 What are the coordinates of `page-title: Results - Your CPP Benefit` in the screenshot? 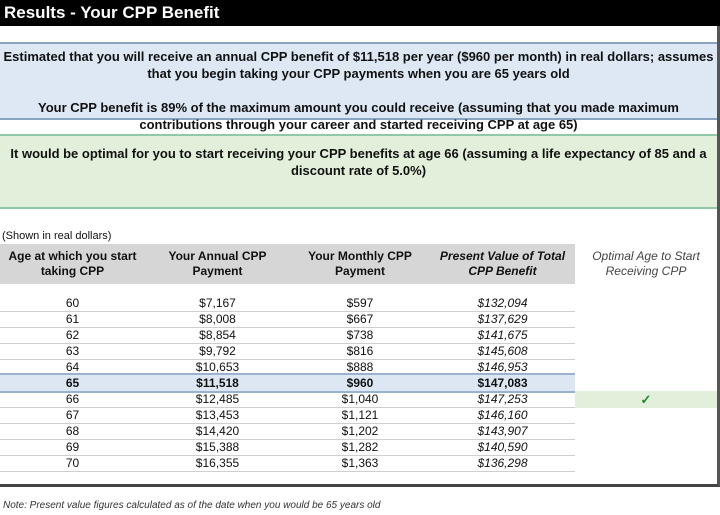 It's located at (360, 13).